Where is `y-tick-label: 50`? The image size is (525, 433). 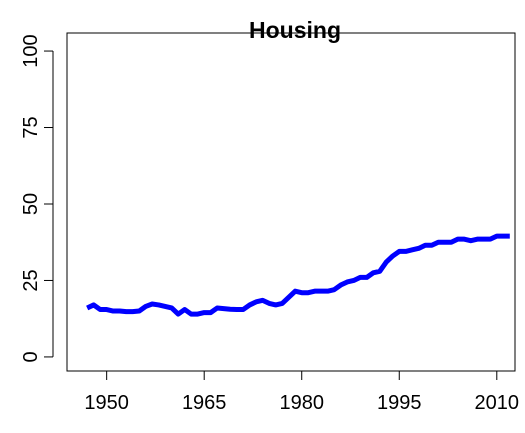
y-tick-label: 50 is located at coordinates (31, 204).